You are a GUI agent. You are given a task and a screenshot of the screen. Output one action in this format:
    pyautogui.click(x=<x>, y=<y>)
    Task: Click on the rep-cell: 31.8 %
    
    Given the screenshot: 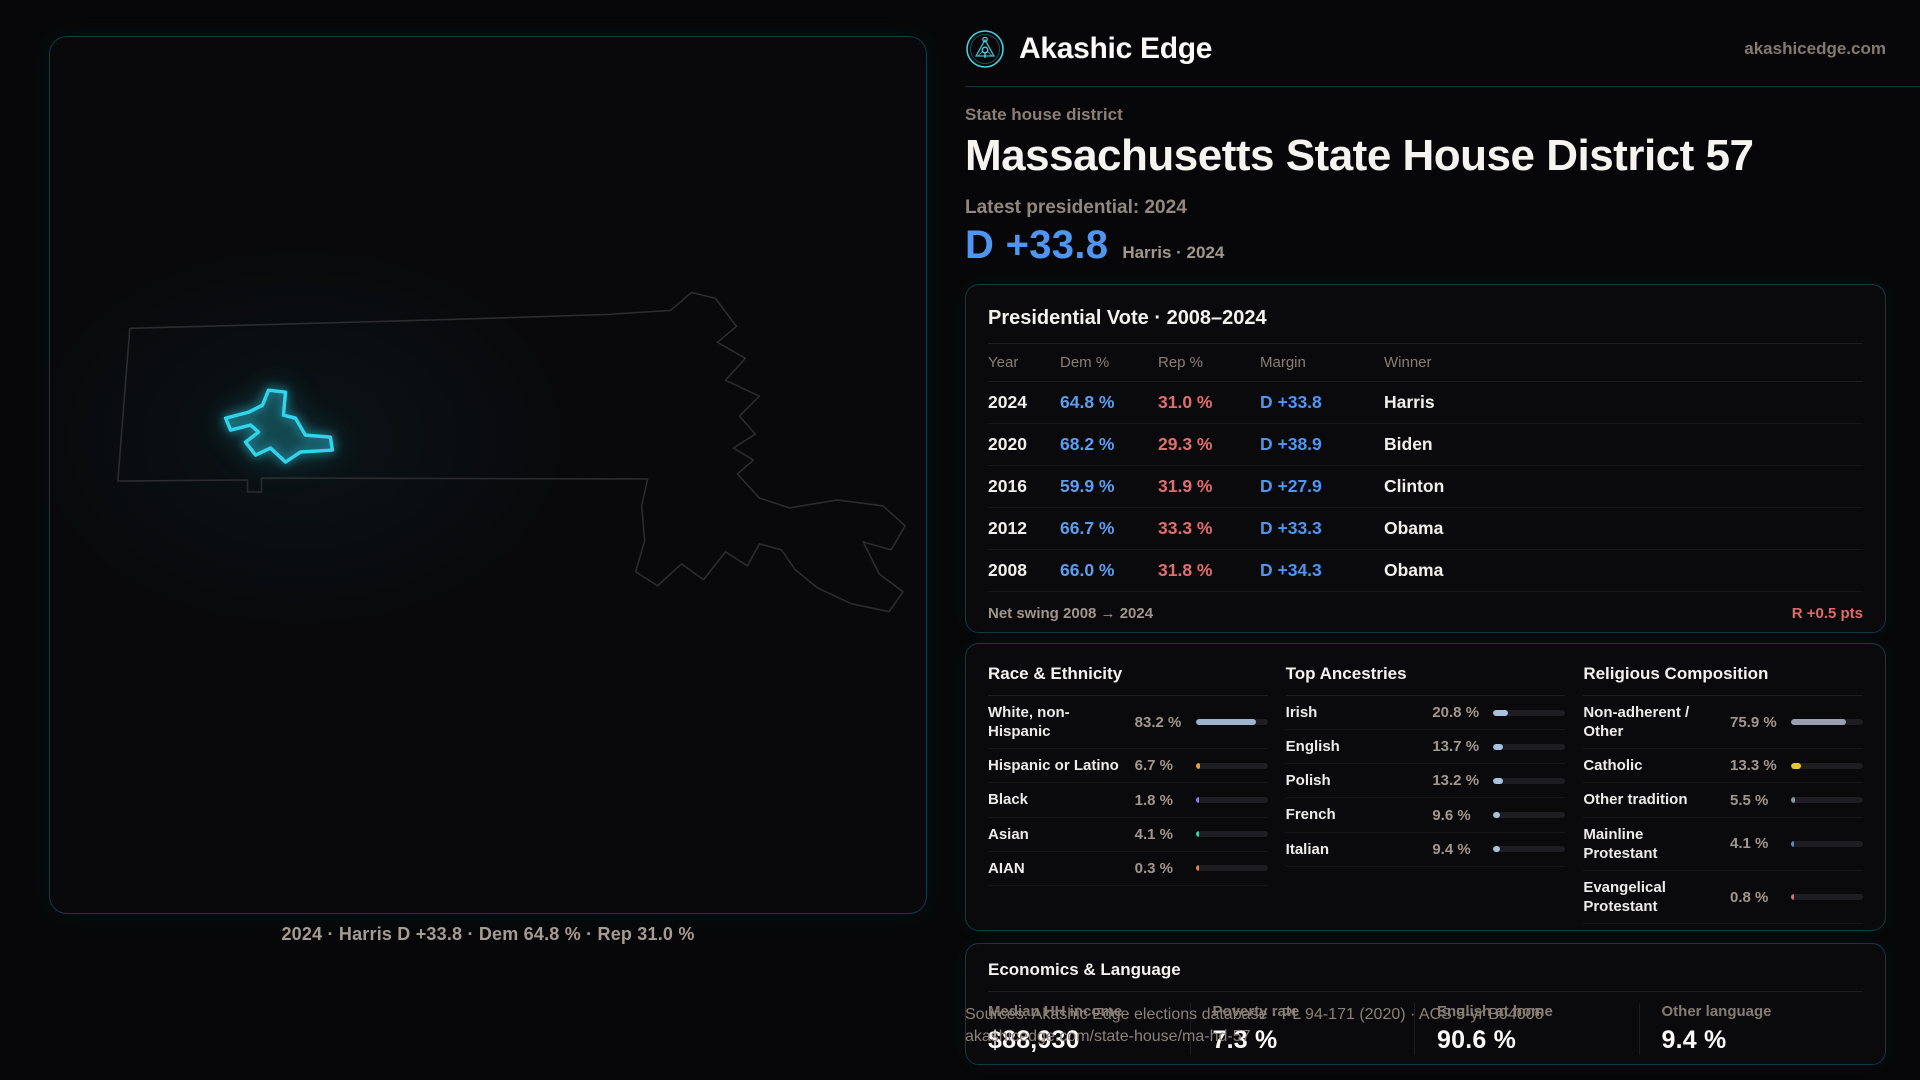 What is the action you would take?
    pyautogui.click(x=1185, y=569)
    